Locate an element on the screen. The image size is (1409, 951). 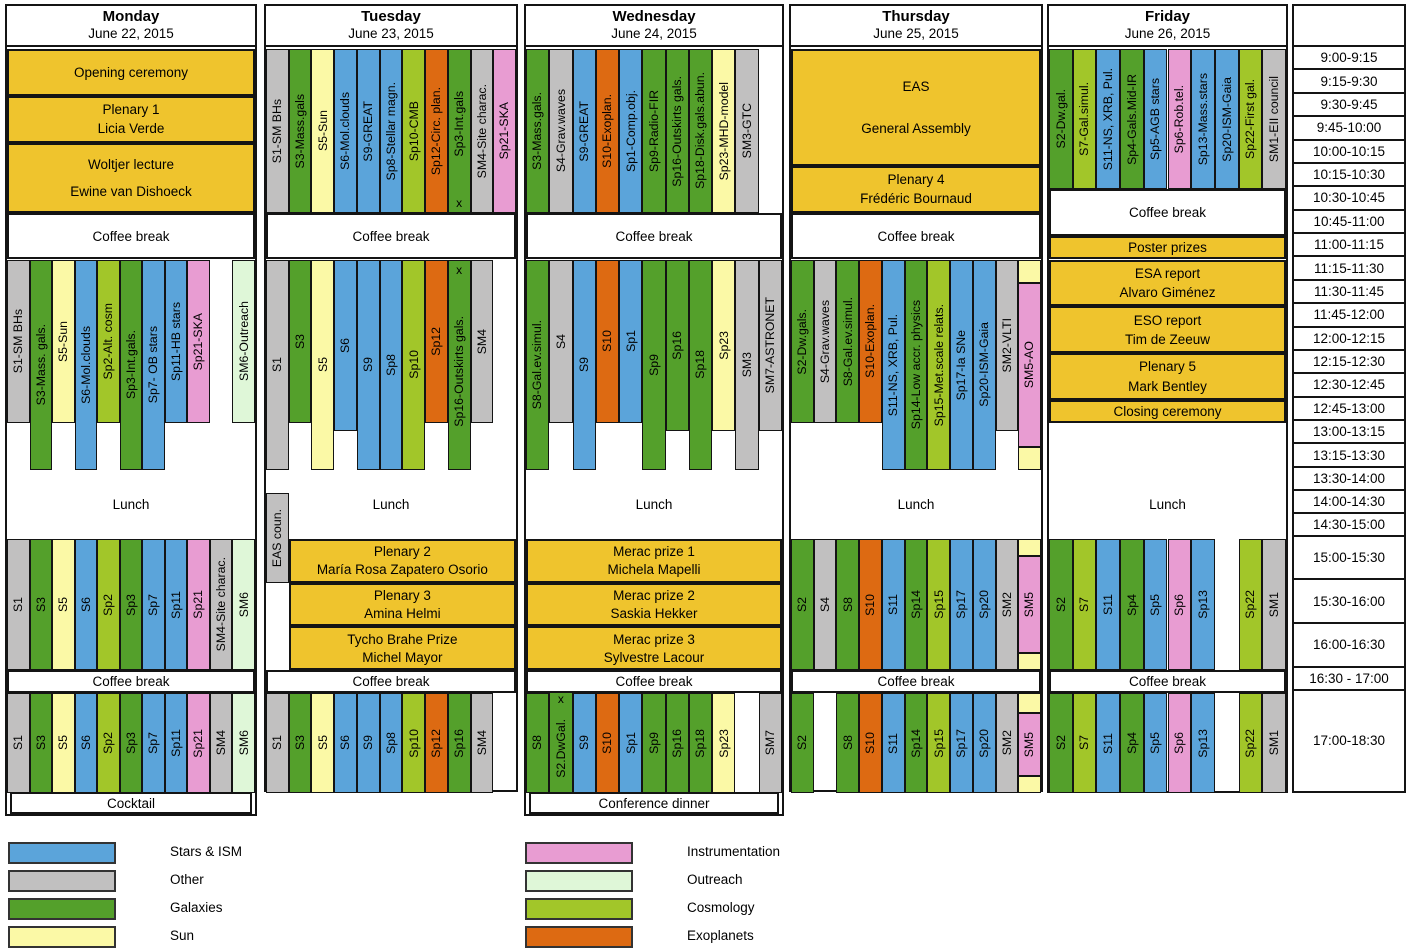
session-bar: Sp17 is located at coordinates (961, 743).